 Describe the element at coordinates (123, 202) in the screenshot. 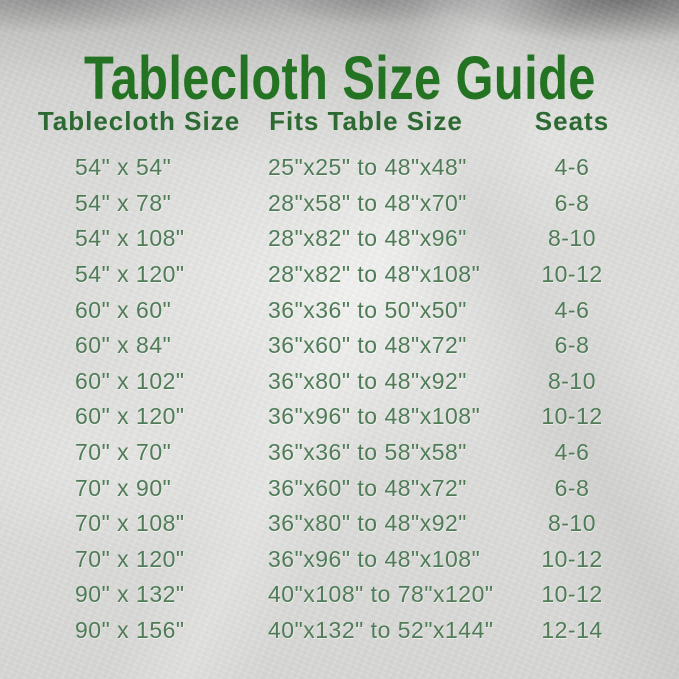

I see `tablecloth-size-cell: 54" x 78"` at that location.